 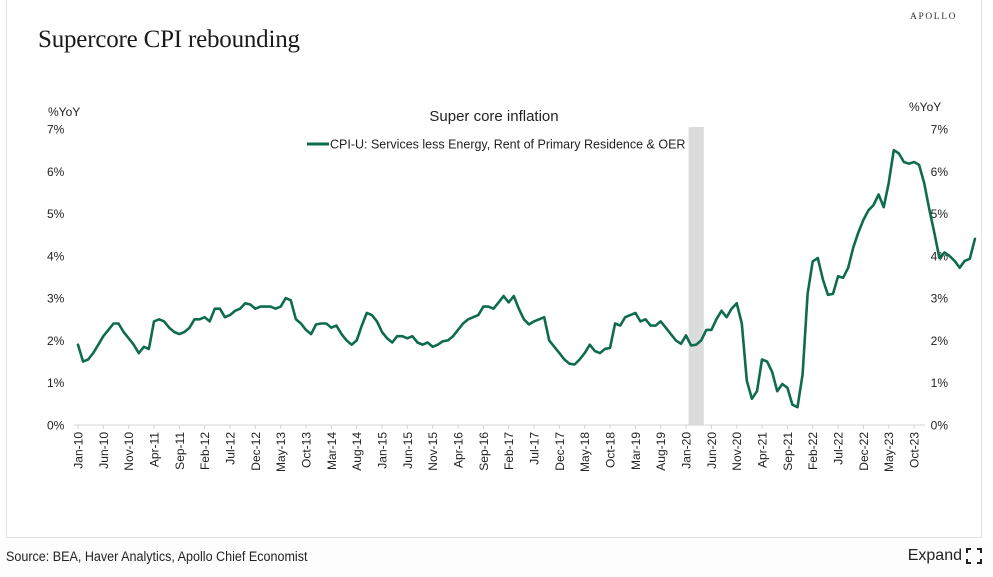 What do you see at coordinates (56, 278) in the screenshot?
I see `y-ticks-left: 0% 1% 2% 3% 4% 5% 6% 7%` at bounding box center [56, 278].